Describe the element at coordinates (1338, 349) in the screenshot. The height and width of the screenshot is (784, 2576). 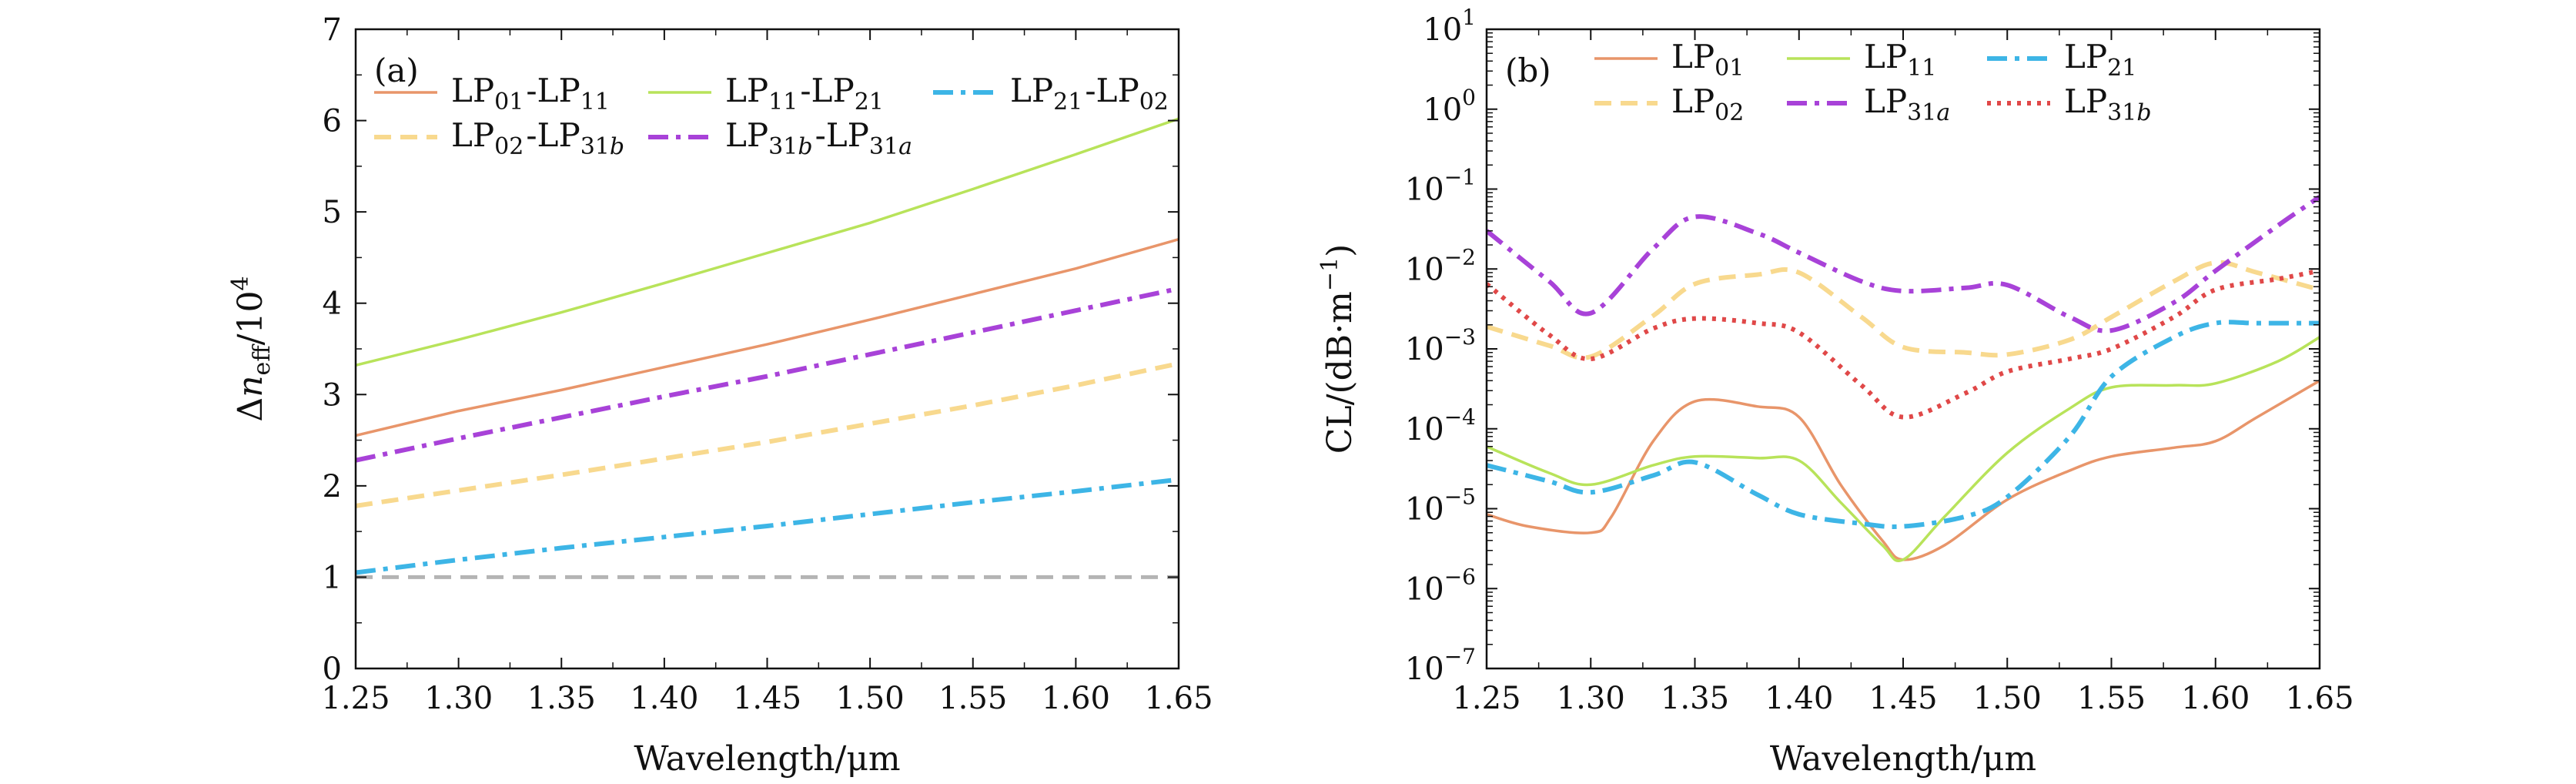
I see `y-axis-label: CL/(dB·m−1)` at that location.